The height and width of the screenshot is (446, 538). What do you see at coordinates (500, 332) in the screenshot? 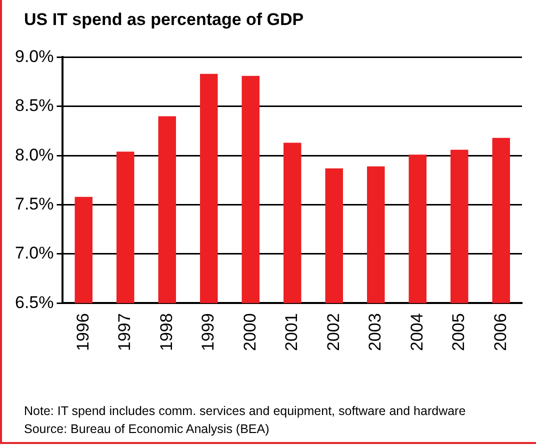
I see `x-tick-label: 2006` at bounding box center [500, 332].